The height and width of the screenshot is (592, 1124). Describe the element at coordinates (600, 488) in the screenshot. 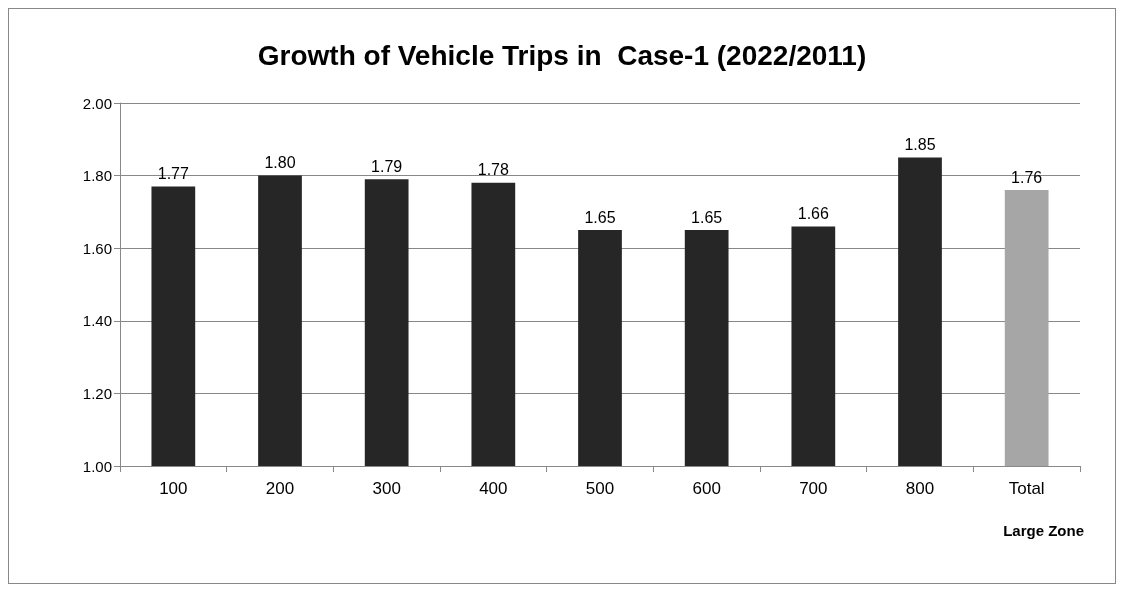

I see `x-tick-label: 500` at that location.